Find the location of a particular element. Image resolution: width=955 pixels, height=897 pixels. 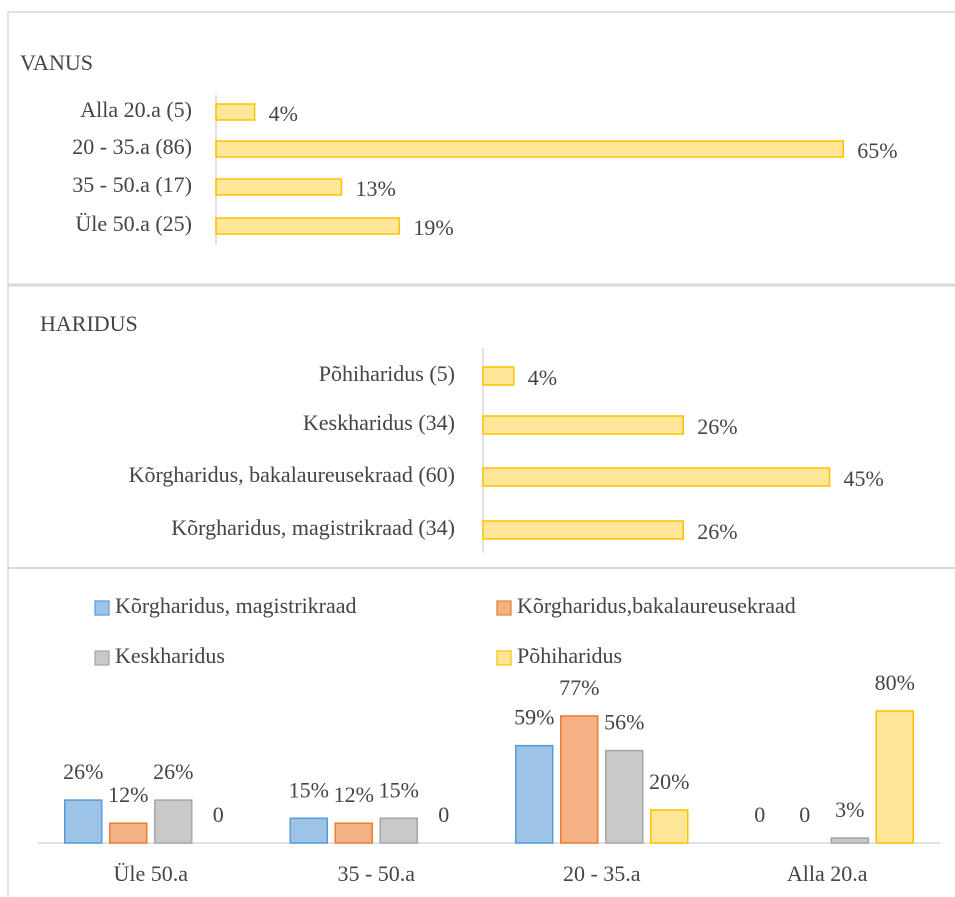

data-label: 20% is located at coordinates (669, 781).